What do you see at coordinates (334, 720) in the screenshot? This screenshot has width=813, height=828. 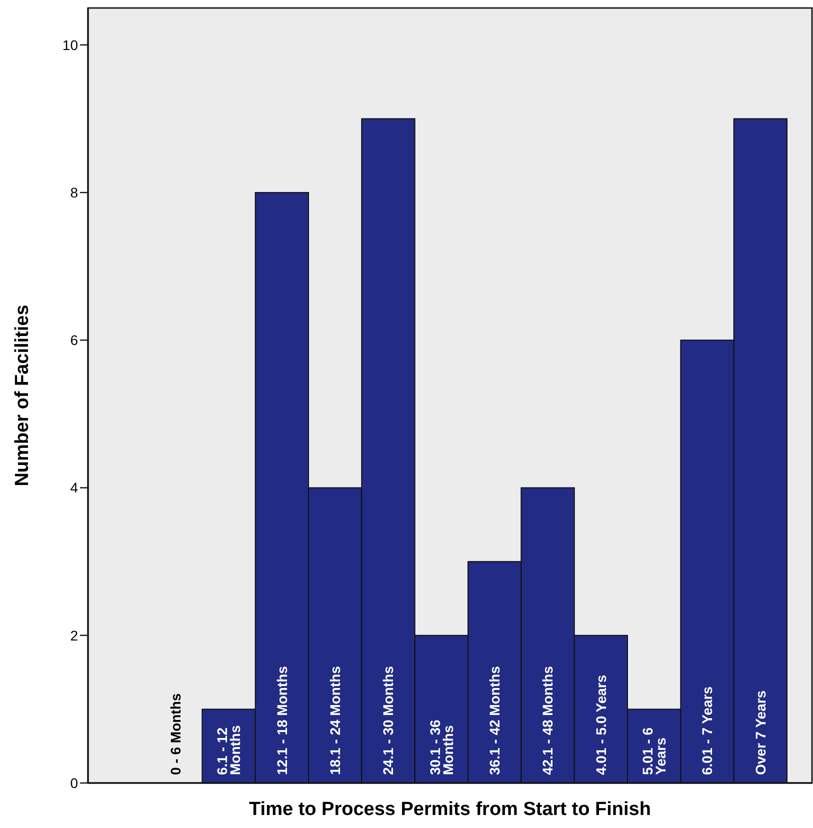 I see `x-tick-label: 18.1 - 24 Months` at bounding box center [334, 720].